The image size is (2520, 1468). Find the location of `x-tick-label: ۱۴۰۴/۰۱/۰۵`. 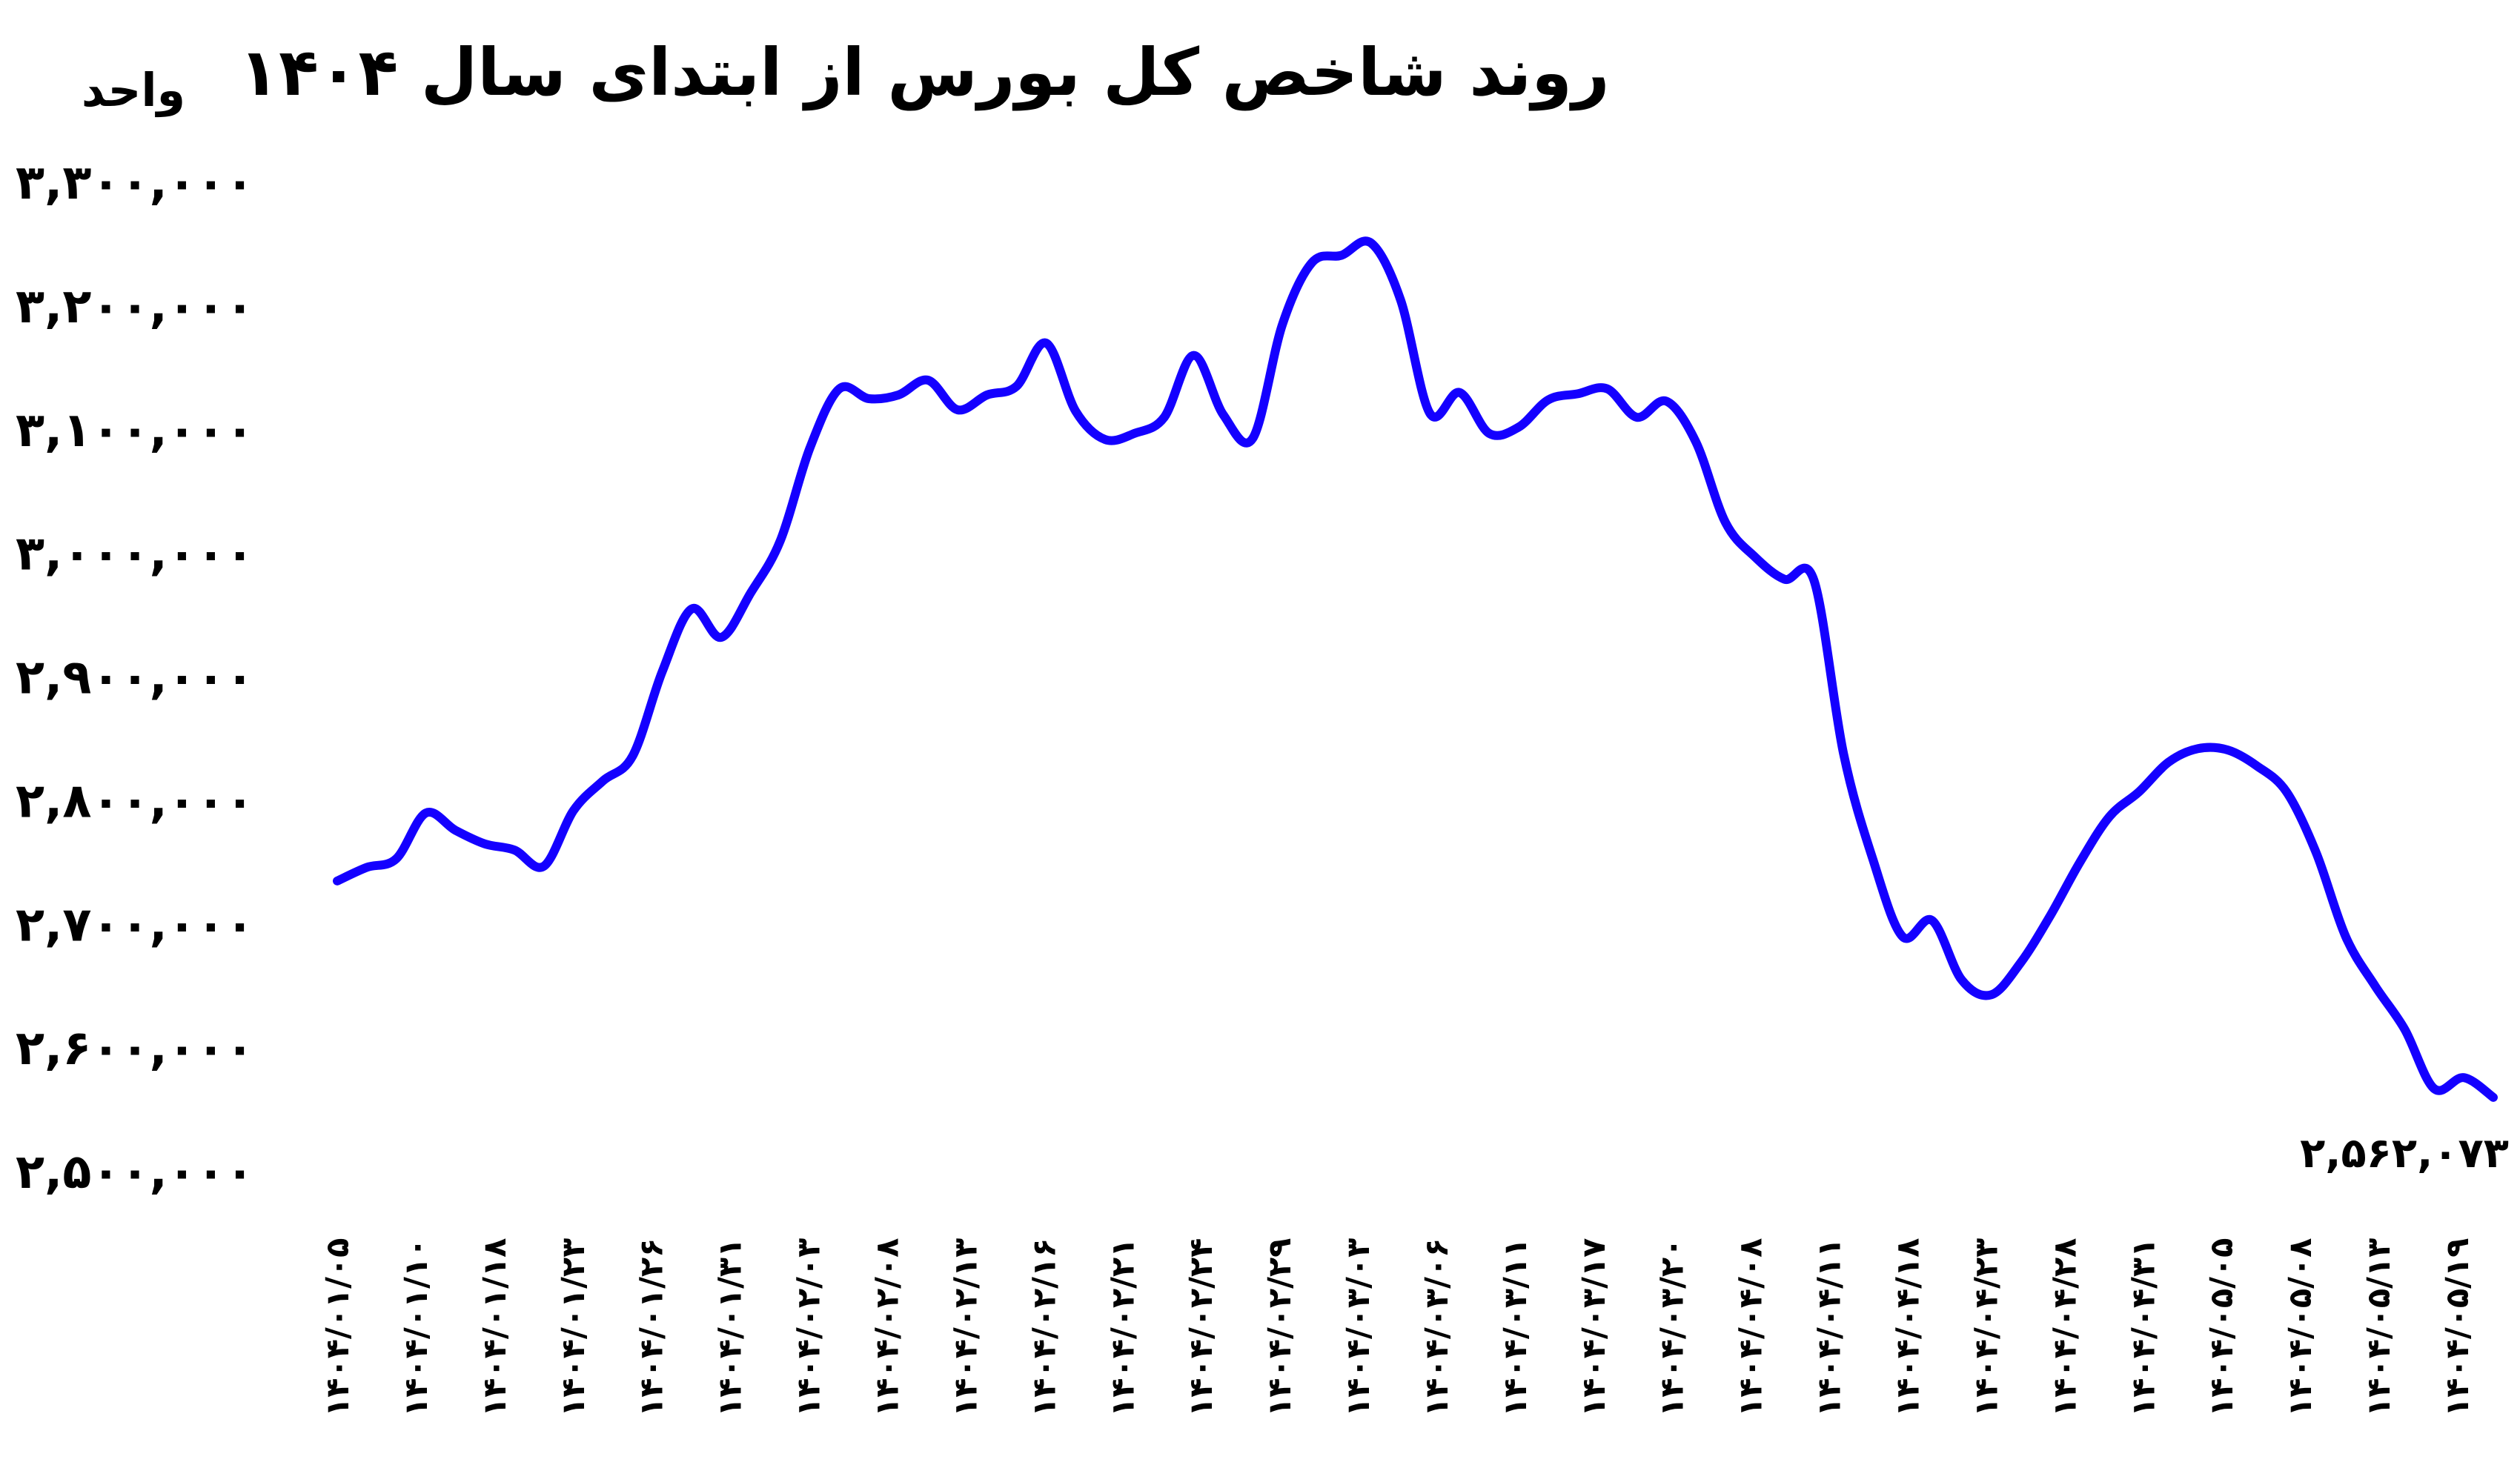

x-tick-label: ۱۴۰۴/۰۱/۰۵ is located at coordinates (338, 1327).